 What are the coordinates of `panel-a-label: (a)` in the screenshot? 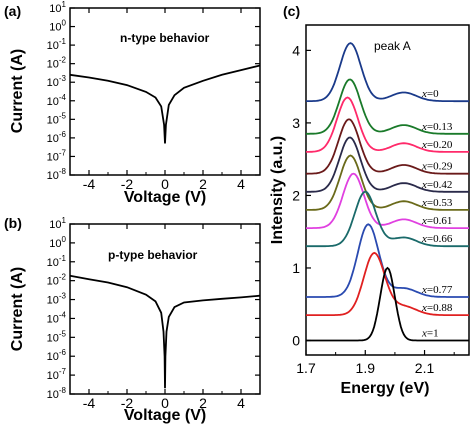 It's located at (12, 11).